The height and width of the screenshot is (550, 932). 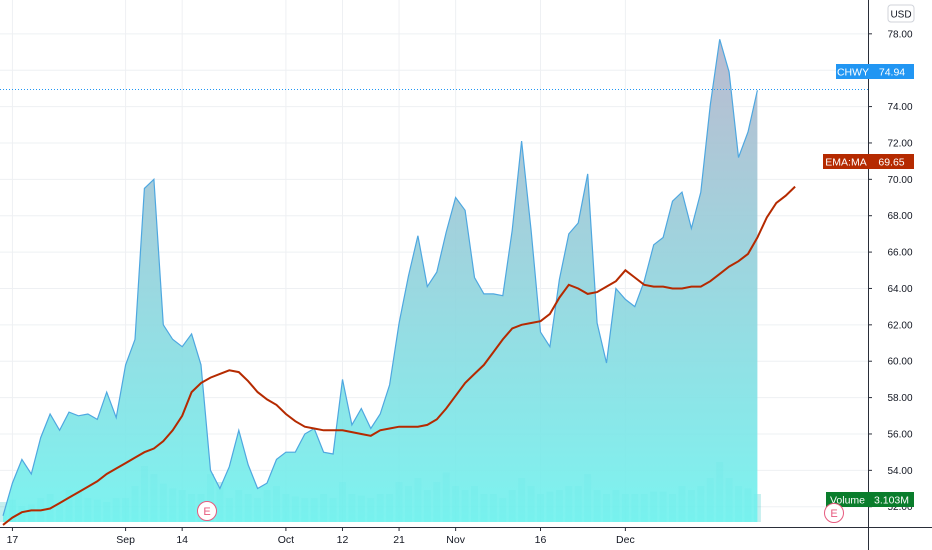 I want to click on x-tick-label: 12, so click(x=343, y=540).